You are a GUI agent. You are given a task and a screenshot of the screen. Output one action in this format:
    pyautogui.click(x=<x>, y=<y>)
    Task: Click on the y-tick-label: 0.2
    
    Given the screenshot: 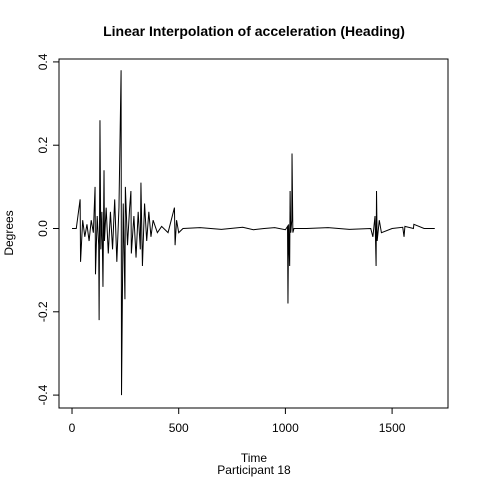 What is the action you would take?
    pyautogui.click(x=43, y=145)
    